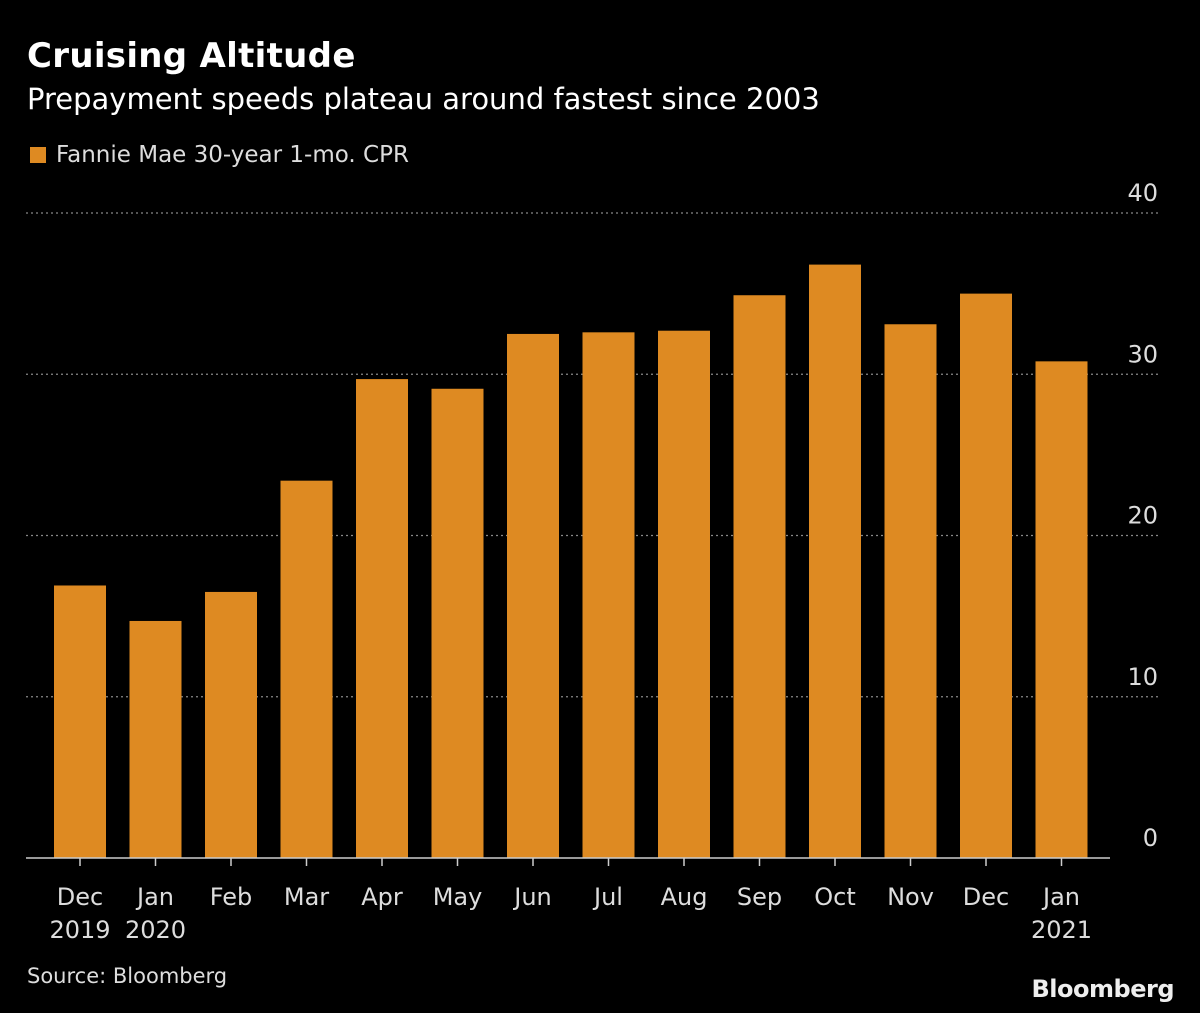  Describe the element at coordinates (835, 897) in the screenshot. I see `x-tick-label: Oct` at that location.